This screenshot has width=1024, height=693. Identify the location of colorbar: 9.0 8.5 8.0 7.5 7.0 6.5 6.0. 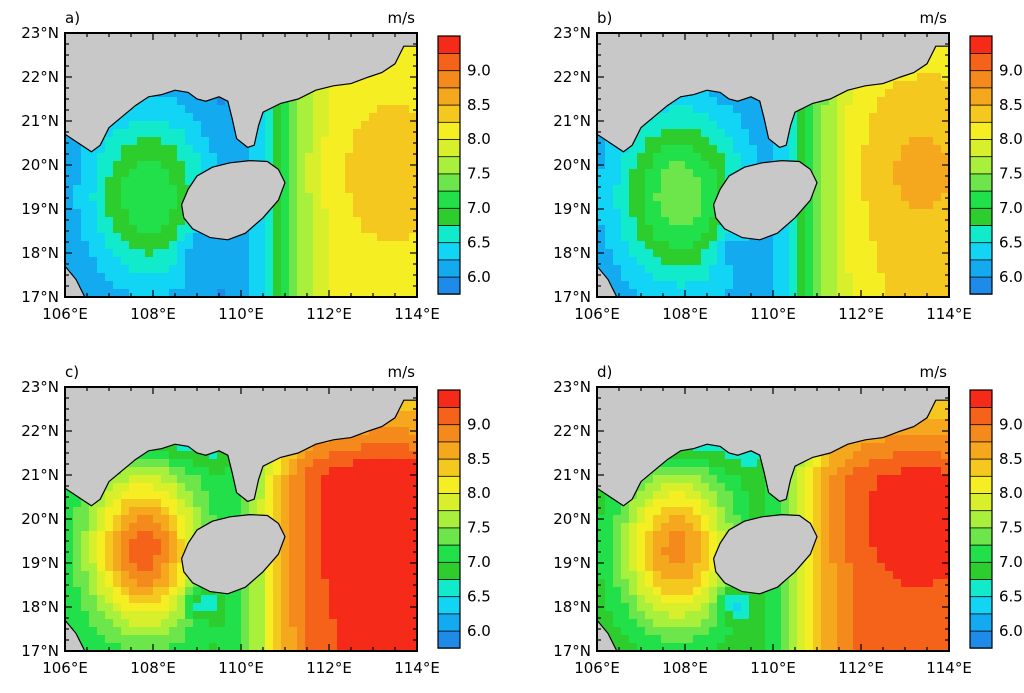
(996, 165).